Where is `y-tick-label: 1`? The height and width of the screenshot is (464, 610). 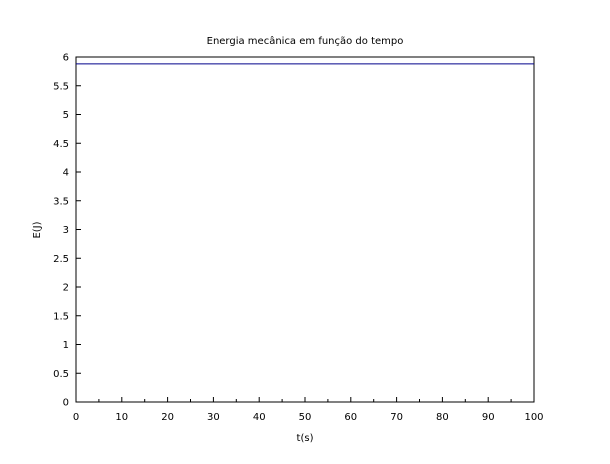 y-tick-label: 1 is located at coordinates (66, 345).